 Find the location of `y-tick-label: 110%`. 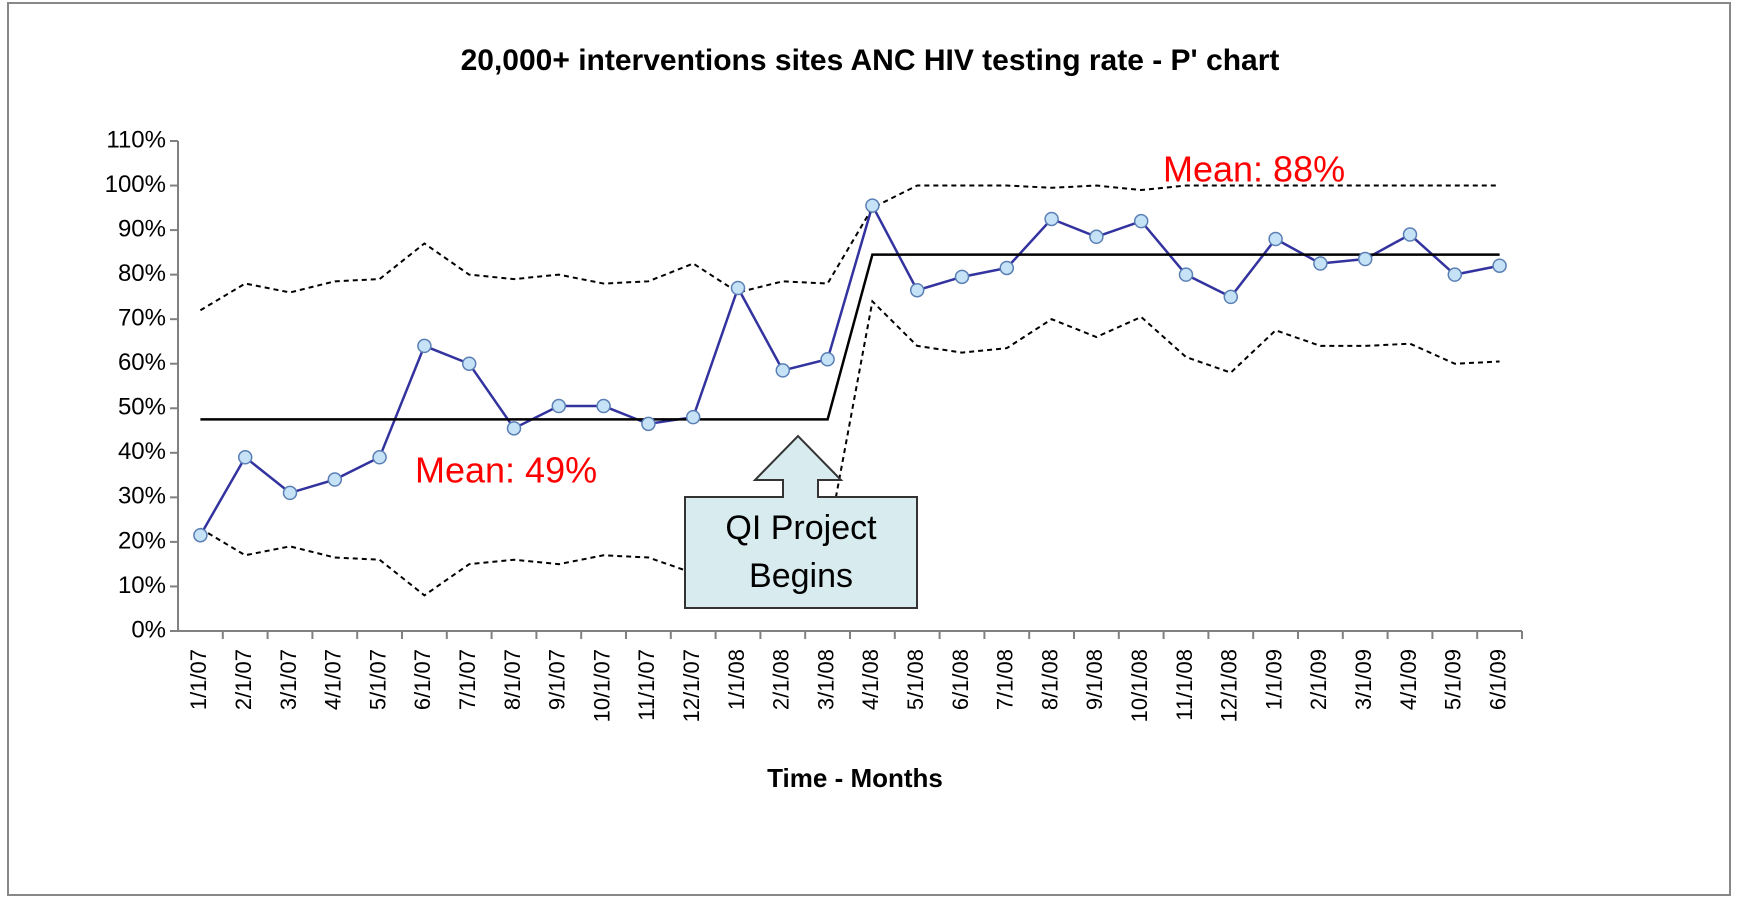

y-tick-label: 110% is located at coordinates (136, 139).